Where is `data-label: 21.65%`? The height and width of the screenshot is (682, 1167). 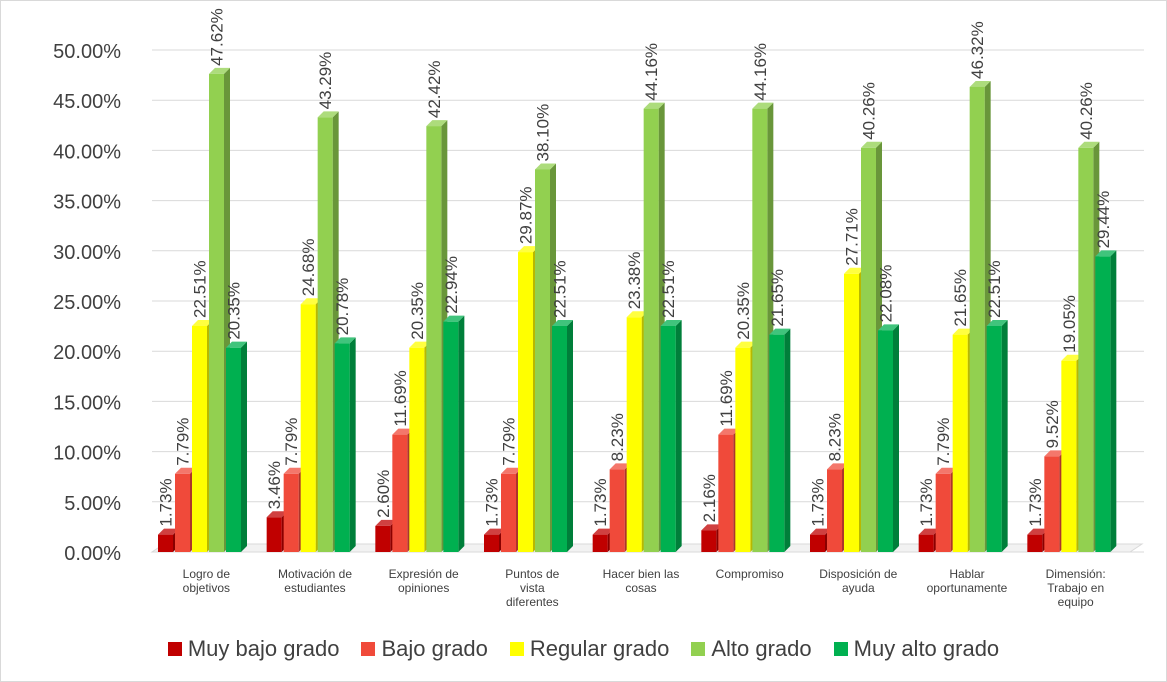
data-label: 21.65% is located at coordinates (960, 298).